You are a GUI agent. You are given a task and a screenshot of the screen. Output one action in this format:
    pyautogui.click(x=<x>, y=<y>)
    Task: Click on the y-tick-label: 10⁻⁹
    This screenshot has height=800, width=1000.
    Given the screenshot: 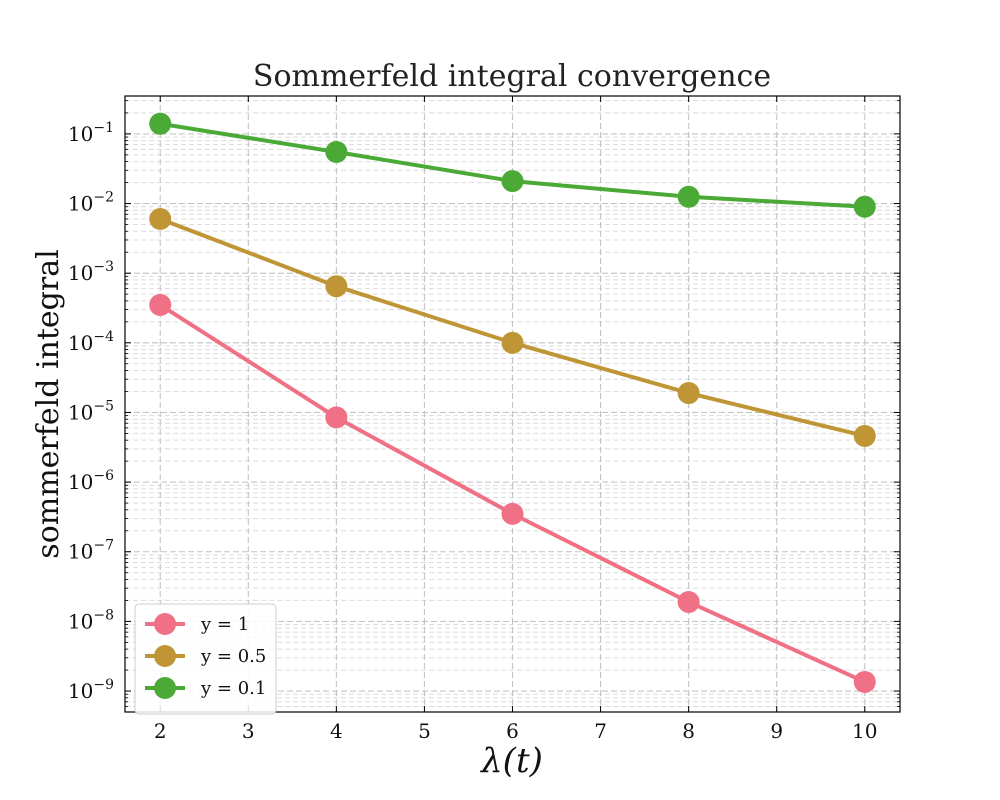 What is the action you would take?
    pyautogui.click(x=91, y=690)
    